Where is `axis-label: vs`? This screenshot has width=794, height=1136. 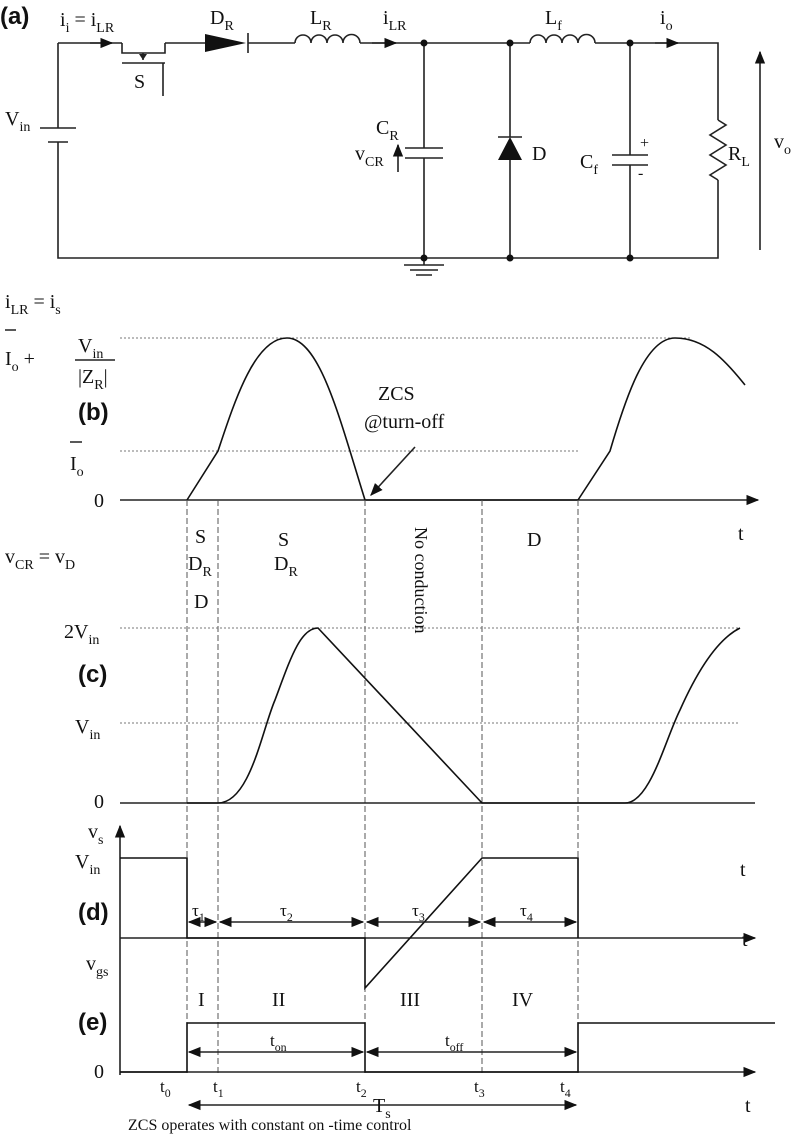 axis-label: vs is located at coordinates (95, 834).